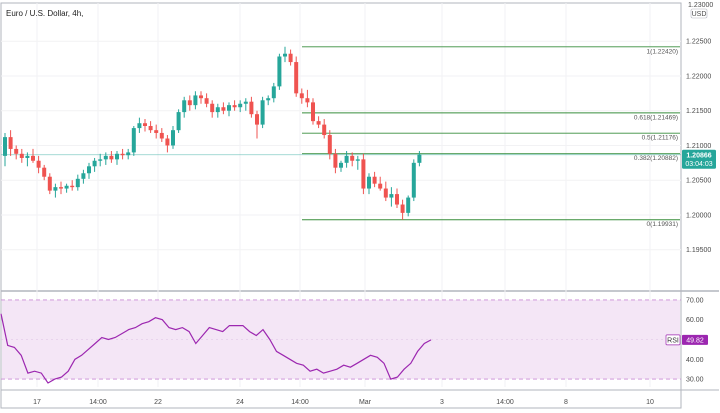 The width and height of the screenshot is (720, 413). I want to click on rsi-tick-label: 60.00, so click(695, 320).